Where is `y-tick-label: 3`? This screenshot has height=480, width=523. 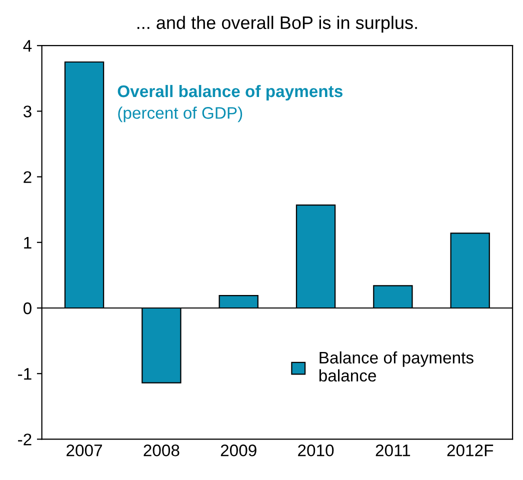
y-tick-label: 3 is located at coordinates (27, 112).